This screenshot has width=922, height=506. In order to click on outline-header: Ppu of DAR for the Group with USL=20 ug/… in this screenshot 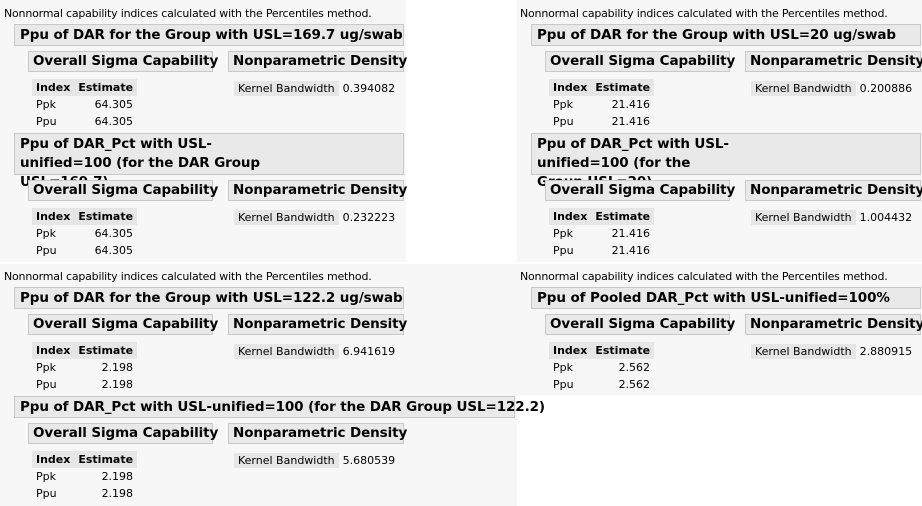, I will do `click(726, 35)`.